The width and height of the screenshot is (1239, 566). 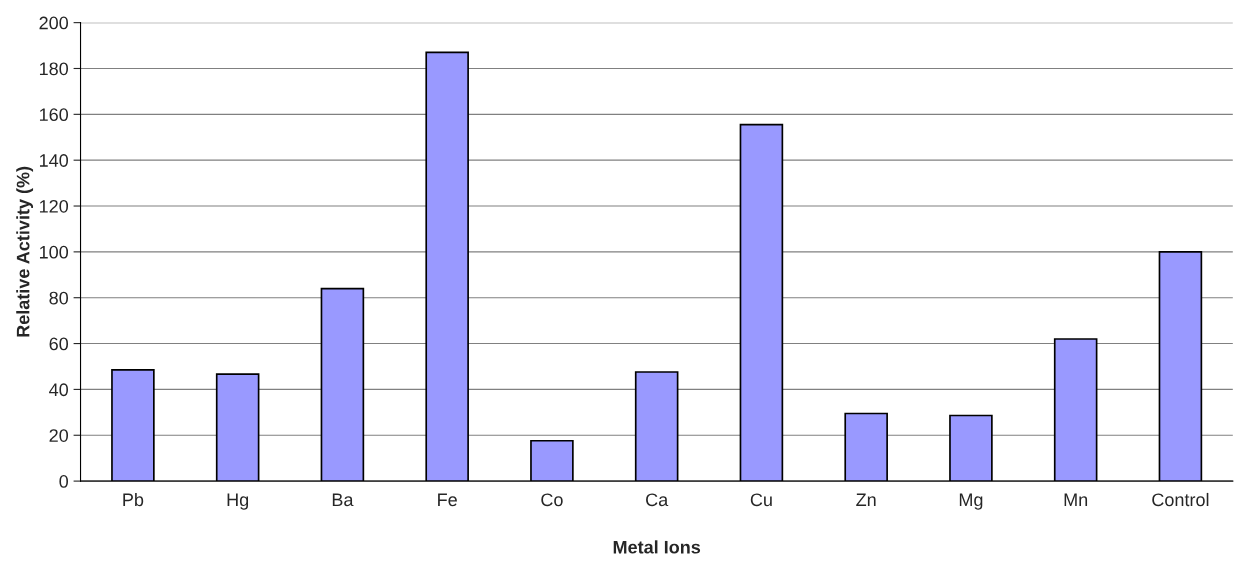 What do you see at coordinates (866, 499) in the screenshot?
I see `x-tick-label: Zn` at bounding box center [866, 499].